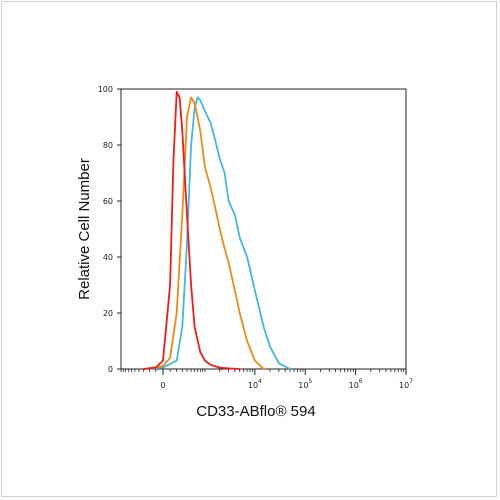 This screenshot has width=500, height=500. Describe the element at coordinates (361, 381) in the screenshot. I see `x-tick-exponent: 6` at that location.